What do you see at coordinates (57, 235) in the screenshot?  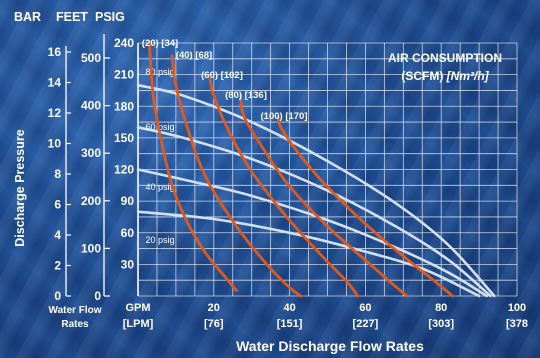 I see `bar-tick-label: 4` at bounding box center [57, 235].